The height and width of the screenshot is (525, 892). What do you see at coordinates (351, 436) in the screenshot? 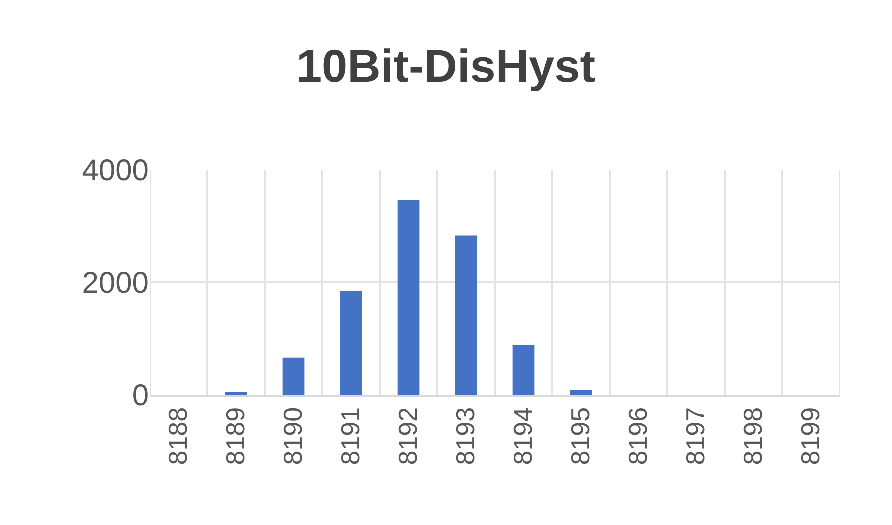
I see `x-tick-label: 8191` at bounding box center [351, 436].